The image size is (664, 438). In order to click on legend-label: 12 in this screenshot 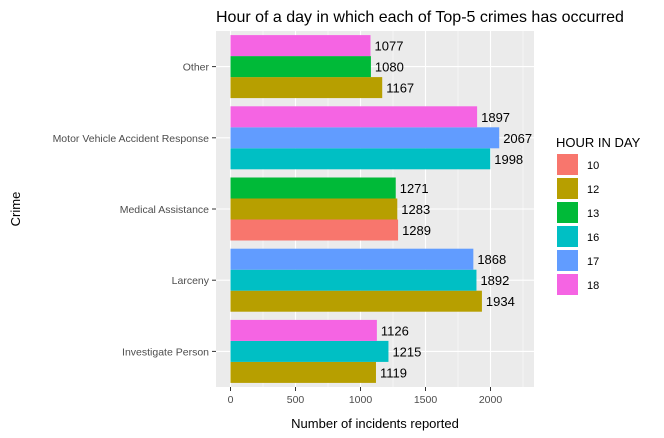, I will do `click(593, 190)`.